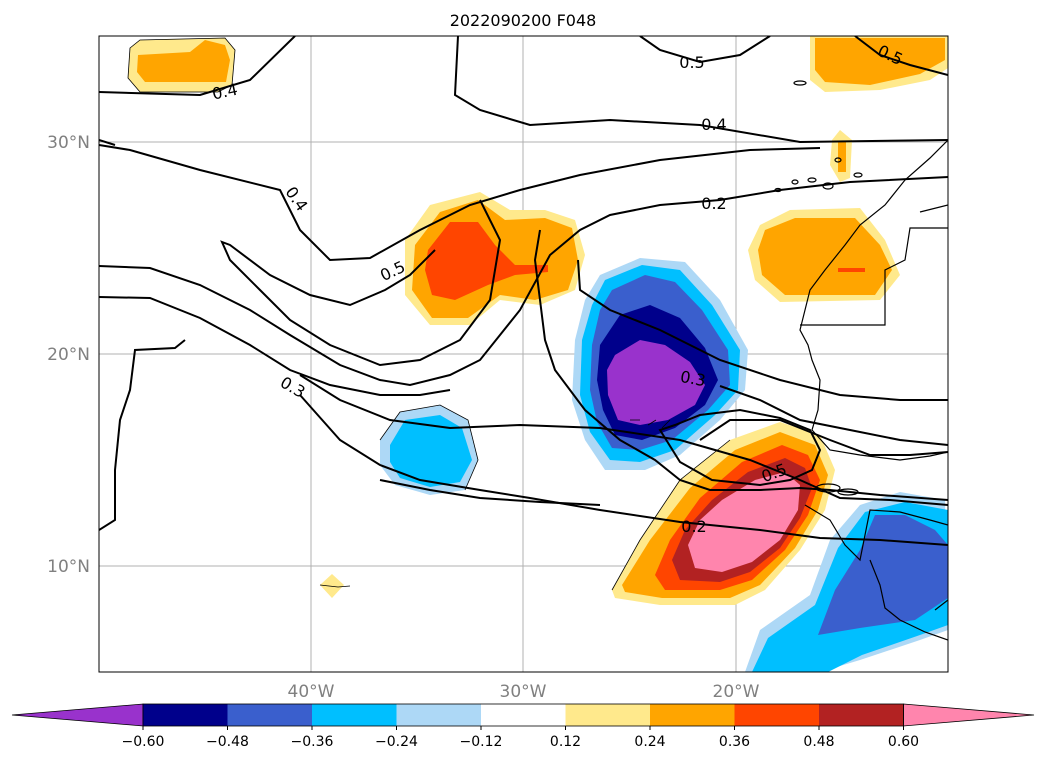 Image resolution: width=1047 pixels, height=765 pixels. What do you see at coordinates (431, 451) in the screenshot?
I see `shade-skyblue` at bounding box center [431, 451].